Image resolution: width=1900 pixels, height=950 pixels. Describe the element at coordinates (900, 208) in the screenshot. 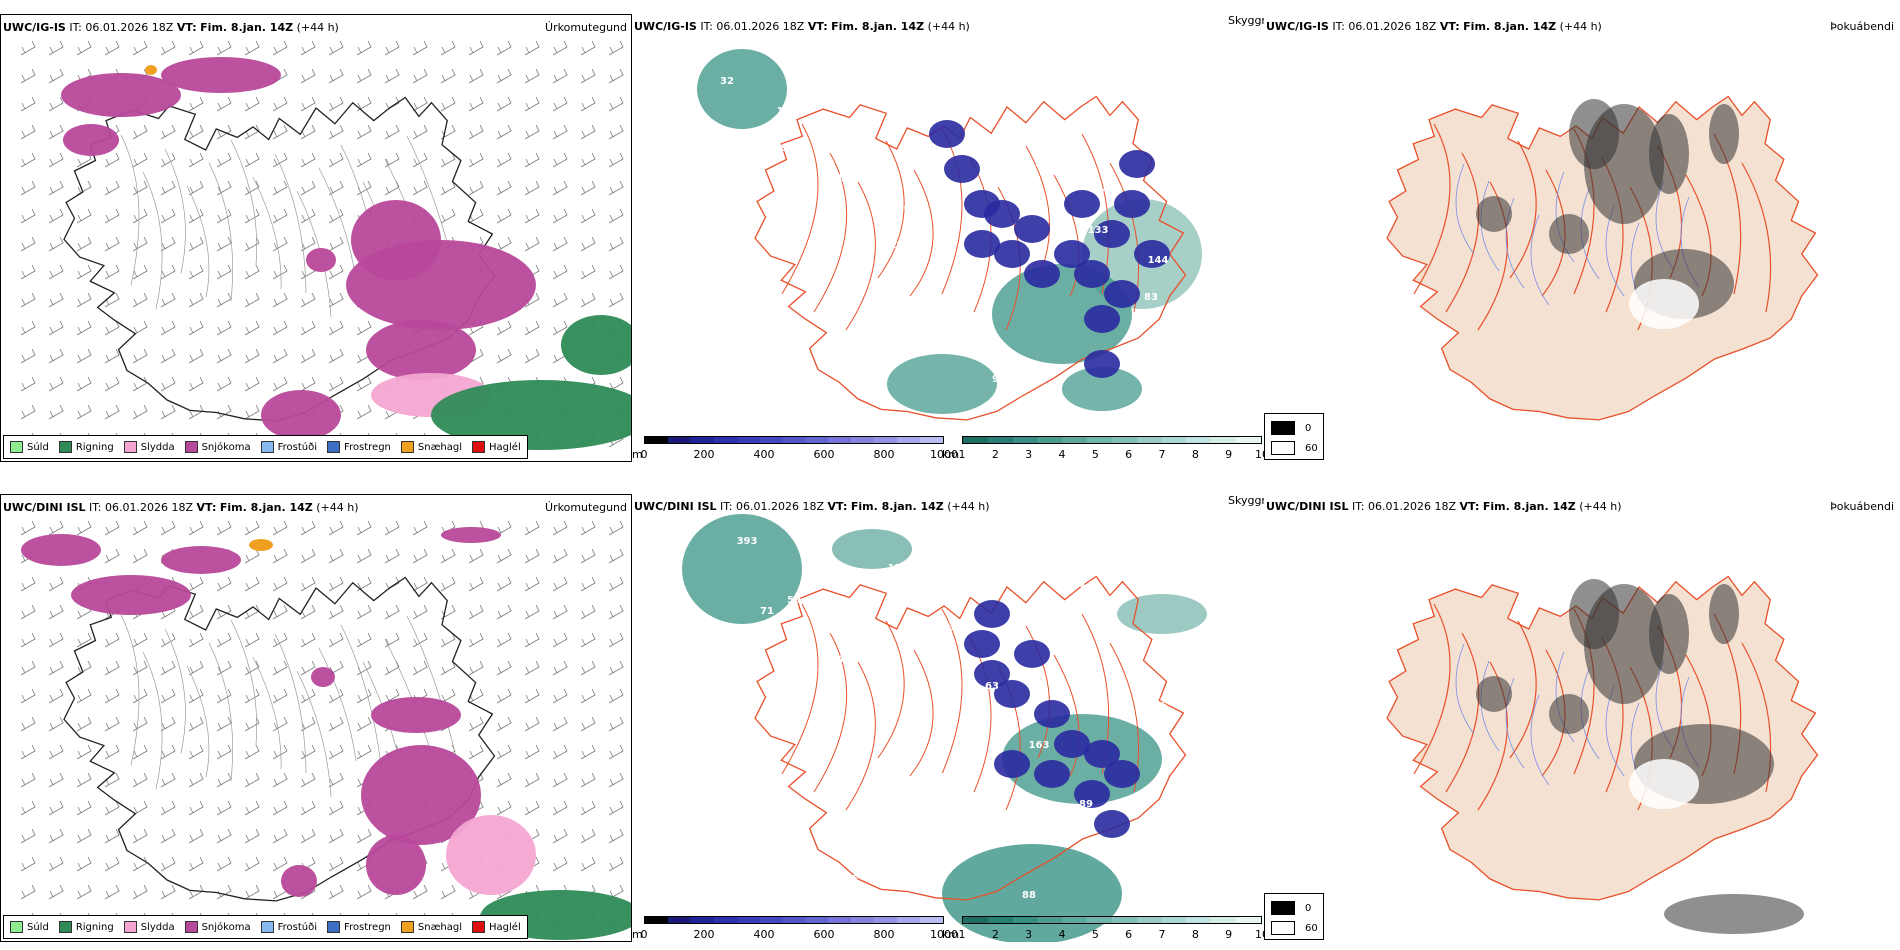

I see `cloud-base-label: 126` at that location.